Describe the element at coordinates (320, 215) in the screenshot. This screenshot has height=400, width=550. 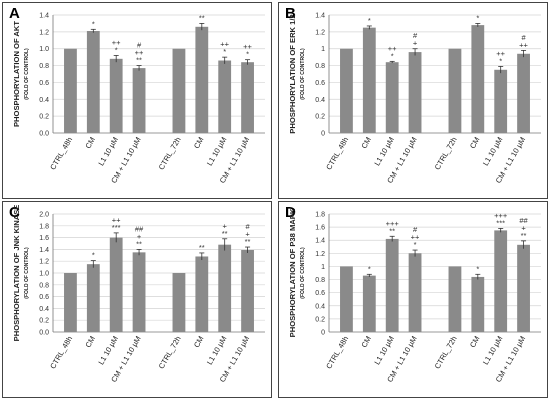
I see `y-tick-label: 1.8` at that location.